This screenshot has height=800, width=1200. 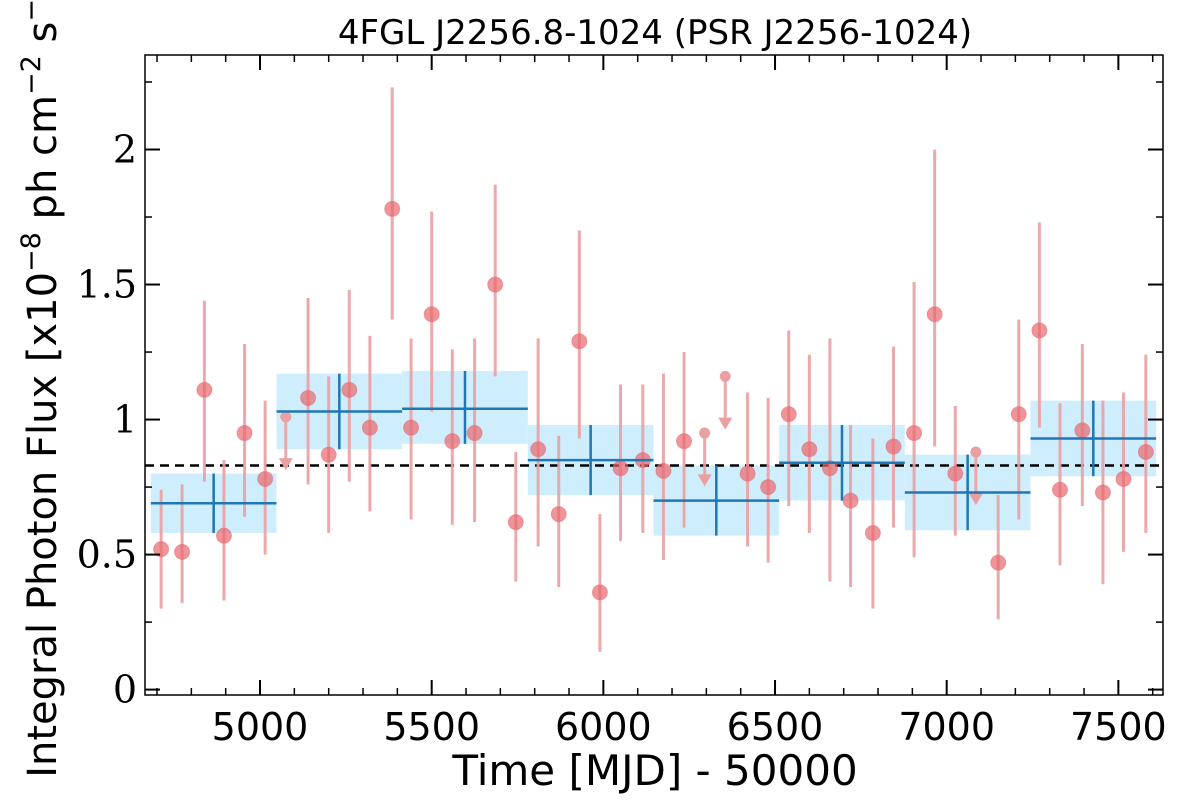 What do you see at coordinates (946, 727) in the screenshot?
I see `x-tick-label: 7000` at bounding box center [946, 727].